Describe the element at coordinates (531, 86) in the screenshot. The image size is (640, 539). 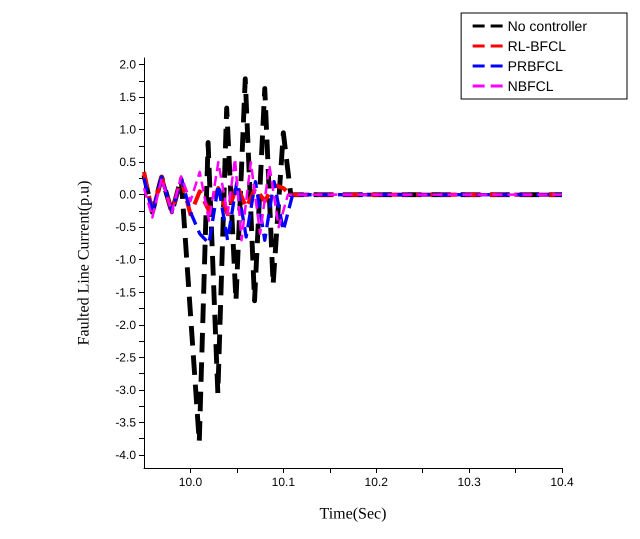
I see `legend-label: NBFCL` at that location.